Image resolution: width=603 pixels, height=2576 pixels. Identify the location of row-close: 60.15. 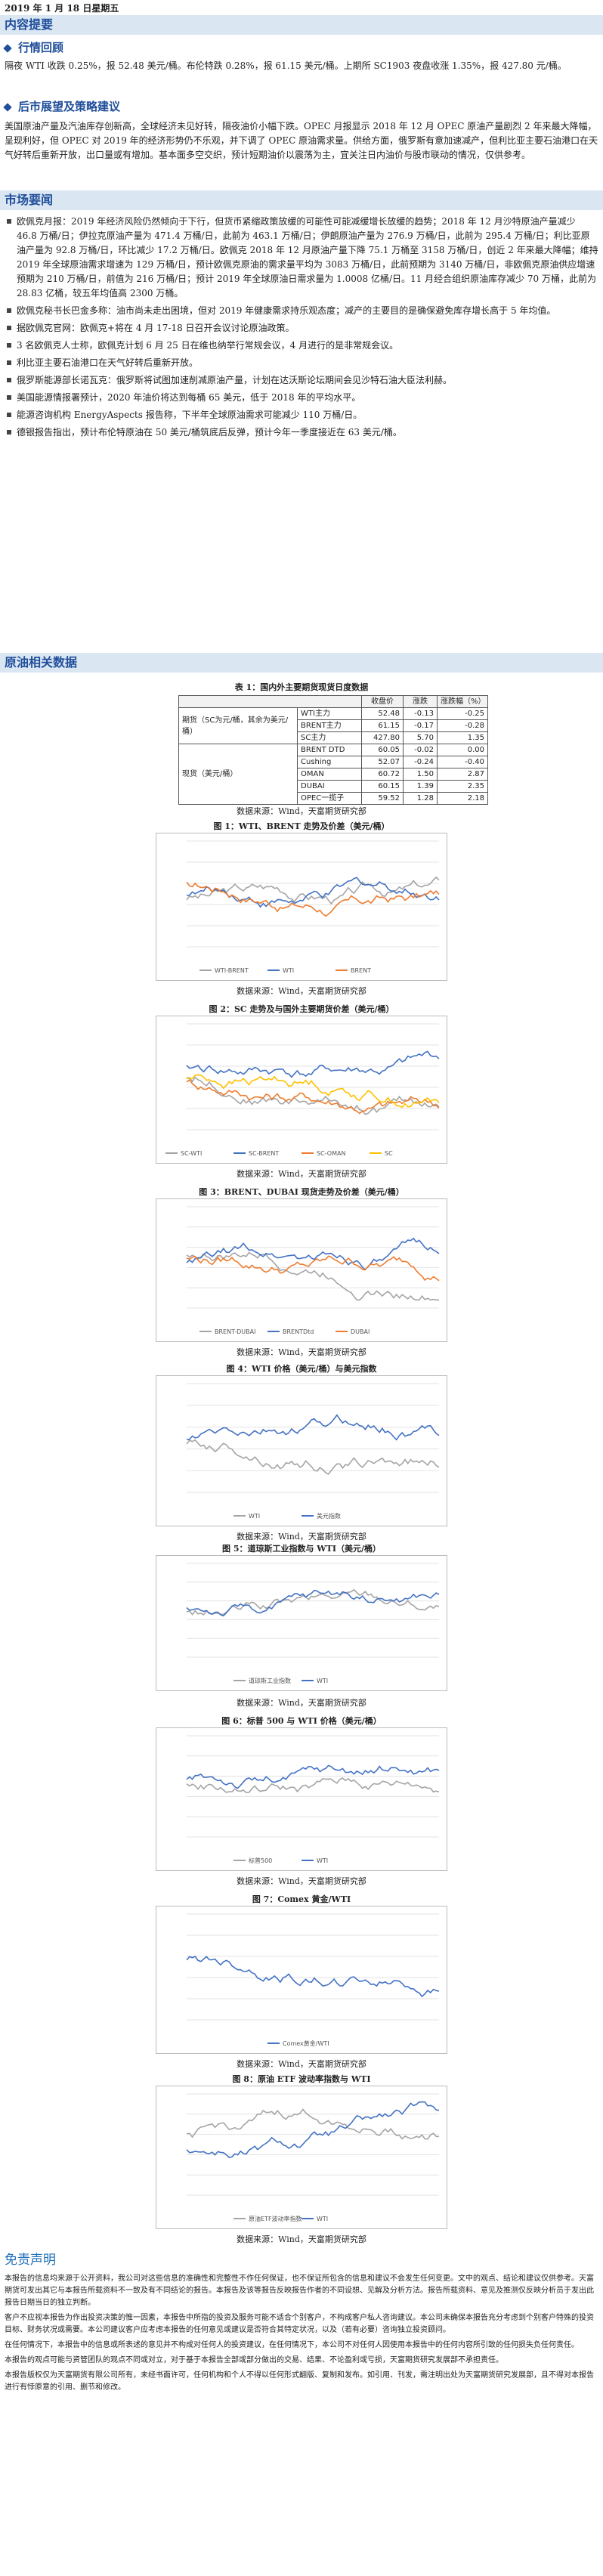
(382, 786).